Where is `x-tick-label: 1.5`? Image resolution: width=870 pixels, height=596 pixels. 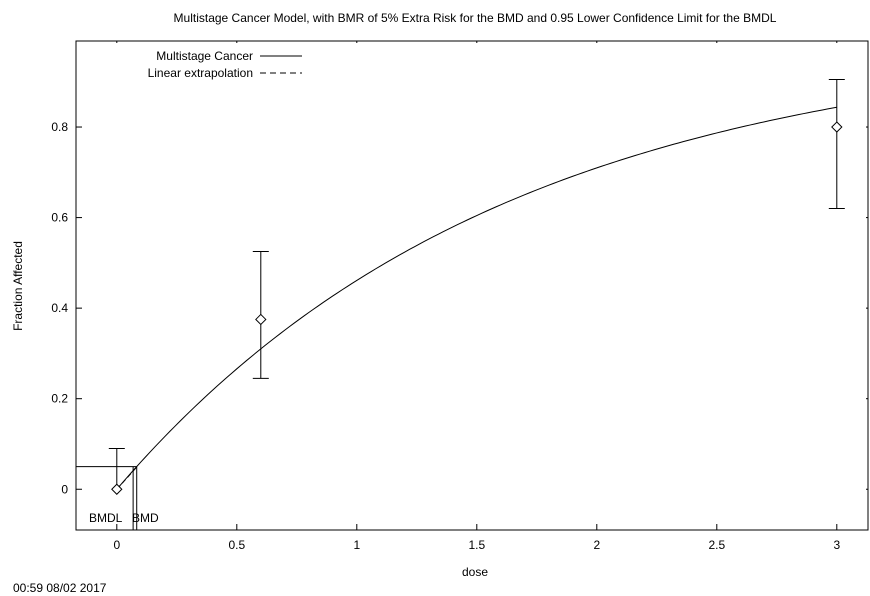
x-tick-label: 1.5 is located at coordinates (476, 545).